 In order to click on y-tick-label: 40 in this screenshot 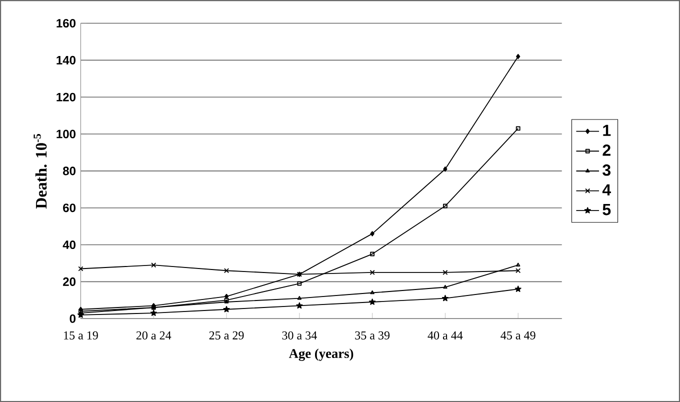, I will do `click(69, 245)`.